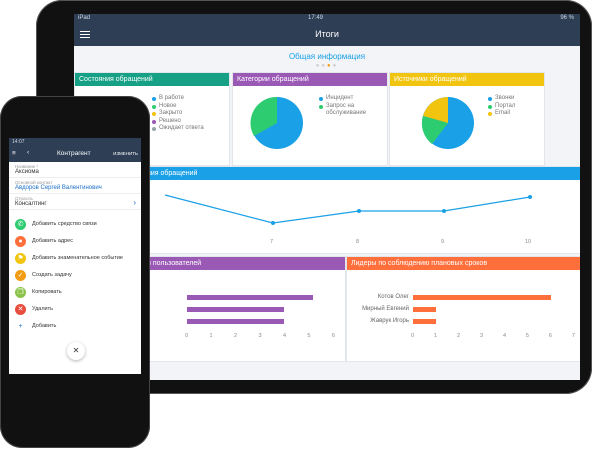 The image size is (596, 454). What do you see at coordinates (85, 35) in the screenshot?
I see `menu-icon` at bounding box center [85, 35].